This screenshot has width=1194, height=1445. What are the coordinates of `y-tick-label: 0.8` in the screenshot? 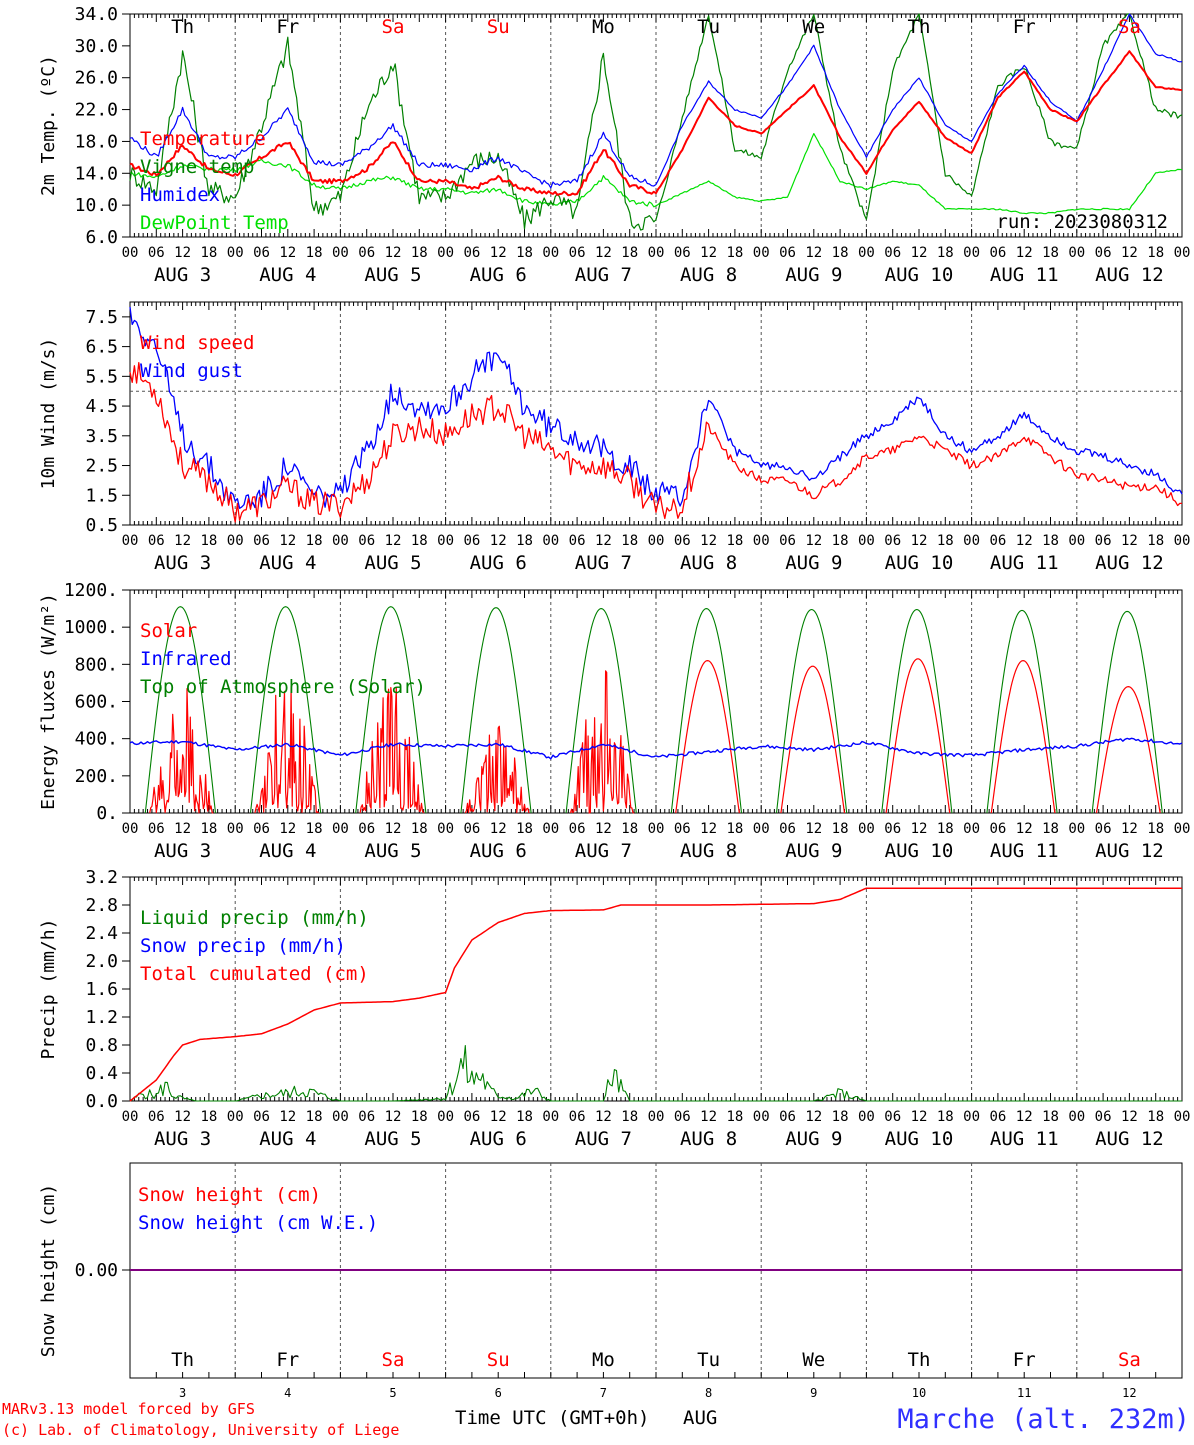 It's located at (101, 1045).